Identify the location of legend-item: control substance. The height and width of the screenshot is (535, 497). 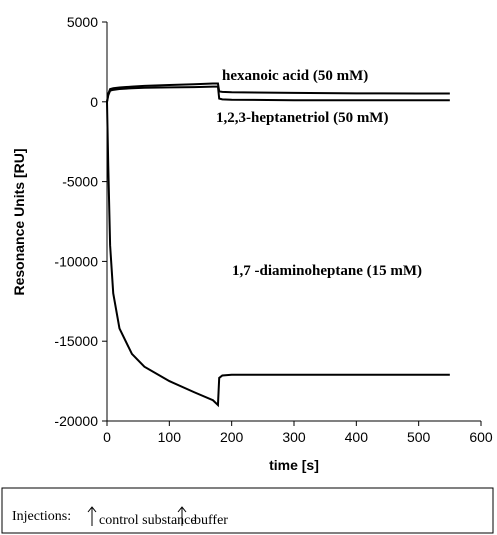
(148, 520).